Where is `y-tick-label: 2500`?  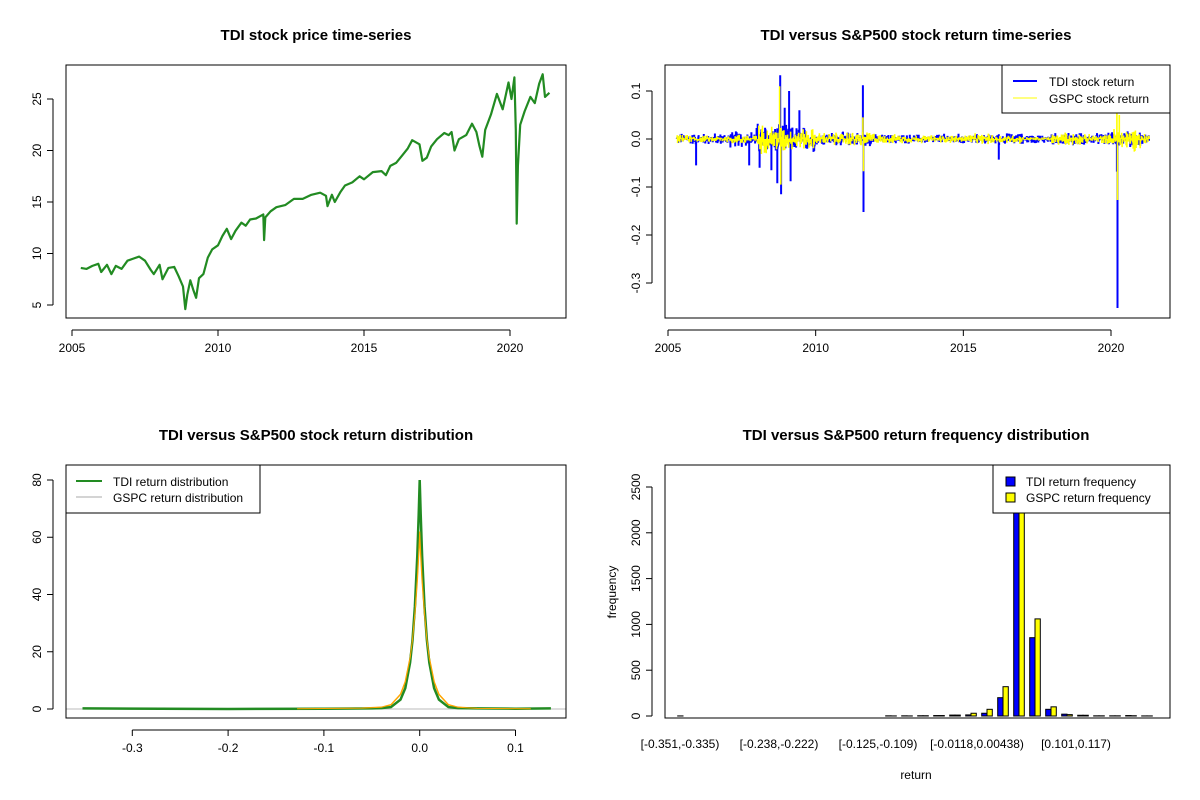
y-tick-label: 2500 is located at coordinates (636, 486).